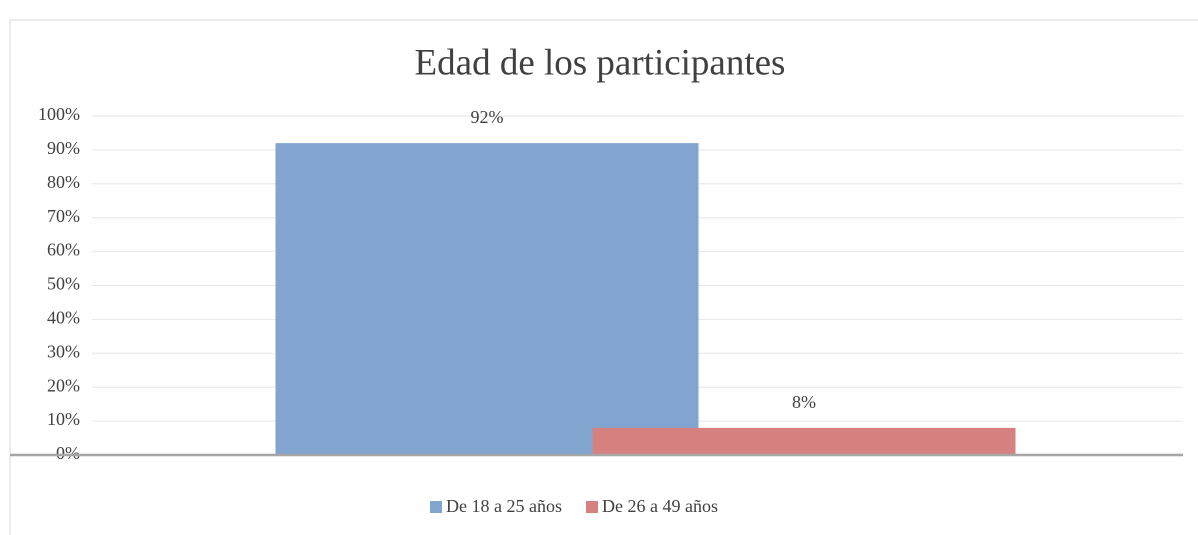 This screenshot has height=535, width=1198. What do you see at coordinates (504, 506) in the screenshot?
I see `legend-label: De 18 a 25 años` at bounding box center [504, 506].